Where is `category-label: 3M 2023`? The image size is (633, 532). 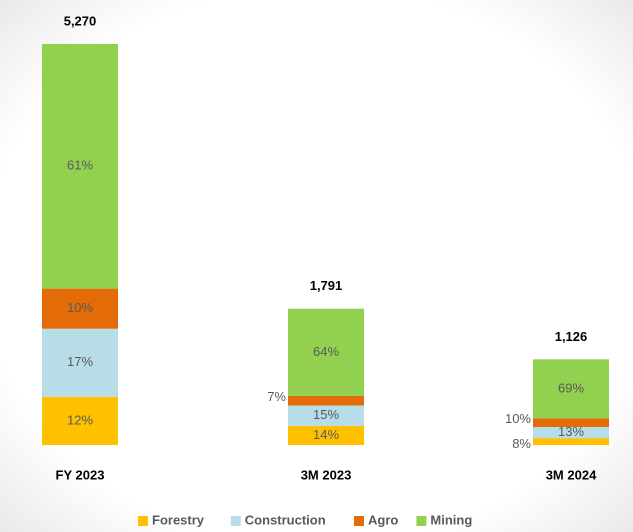 category-label: 3M 2023 is located at coordinates (326, 474).